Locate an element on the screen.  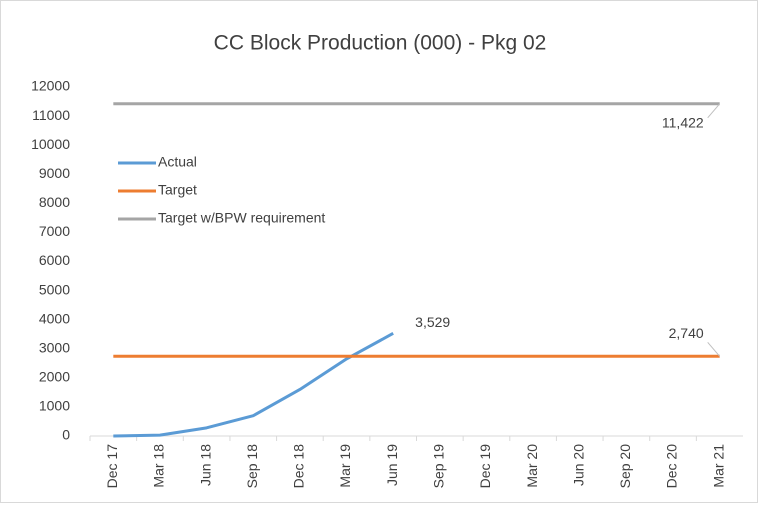
data-label: 3,529 is located at coordinates (432, 322).